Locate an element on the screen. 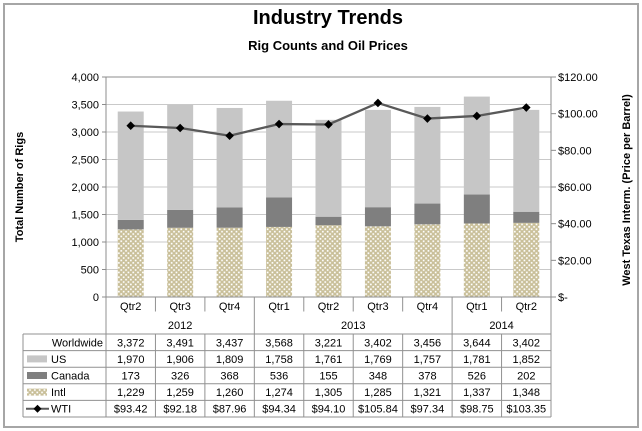  table-cell-value: $94.10 is located at coordinates (329, 410).